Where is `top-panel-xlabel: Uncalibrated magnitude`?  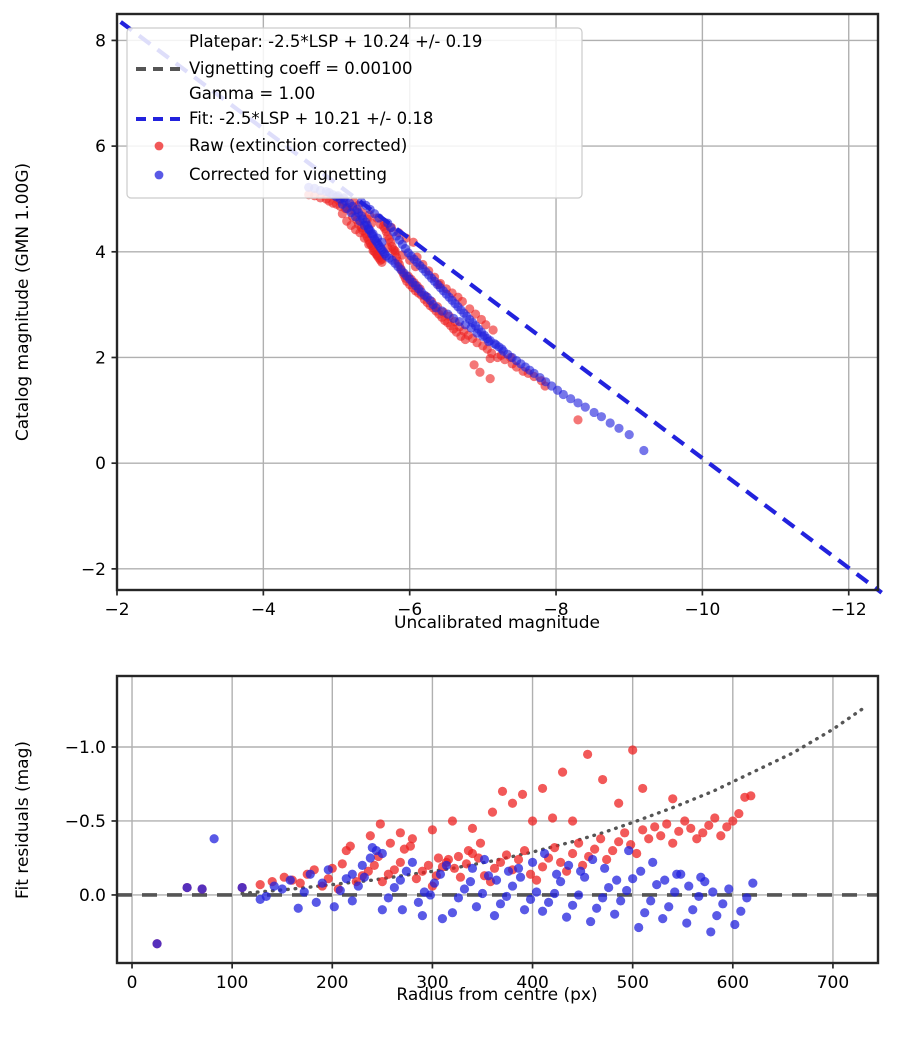 top-panel-xlabel: Uncalibrated magnitude is located at coordinates (497, 623).